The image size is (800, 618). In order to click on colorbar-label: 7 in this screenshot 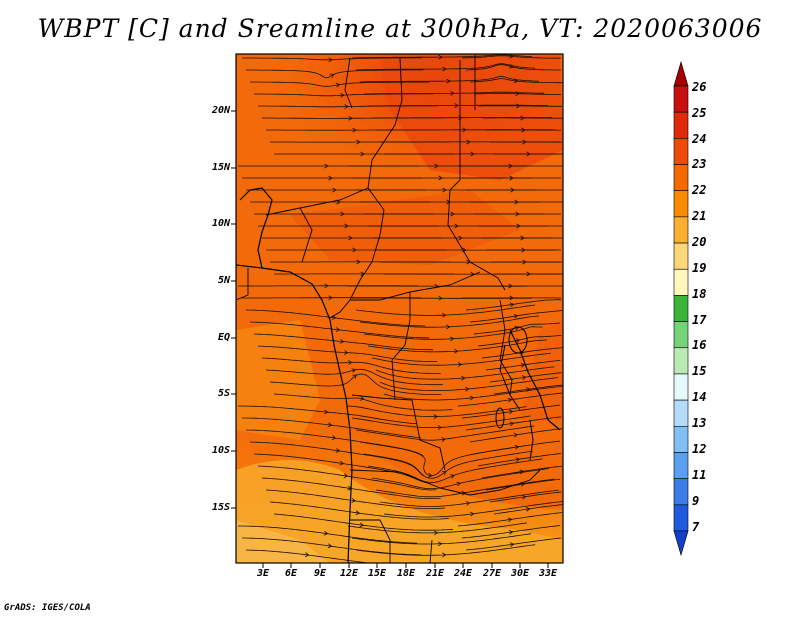, I will do `click(696, 527)`.